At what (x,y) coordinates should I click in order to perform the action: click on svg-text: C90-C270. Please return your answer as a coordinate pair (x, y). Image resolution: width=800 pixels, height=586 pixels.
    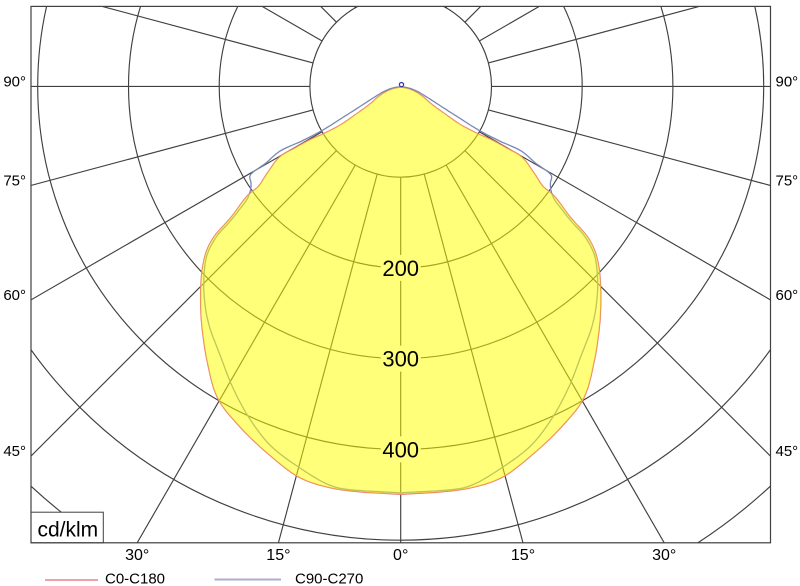
    Looking at the image, I should click on (329, 578).